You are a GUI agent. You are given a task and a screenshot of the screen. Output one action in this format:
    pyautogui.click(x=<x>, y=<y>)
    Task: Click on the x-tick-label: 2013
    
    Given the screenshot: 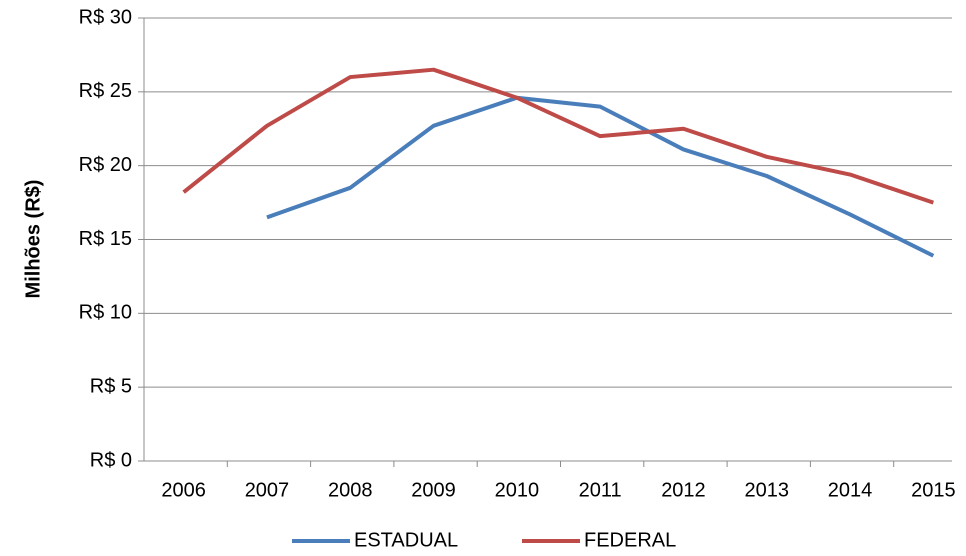 What is the action you would take?
    pyautogui.click(x=767, y=490)
    